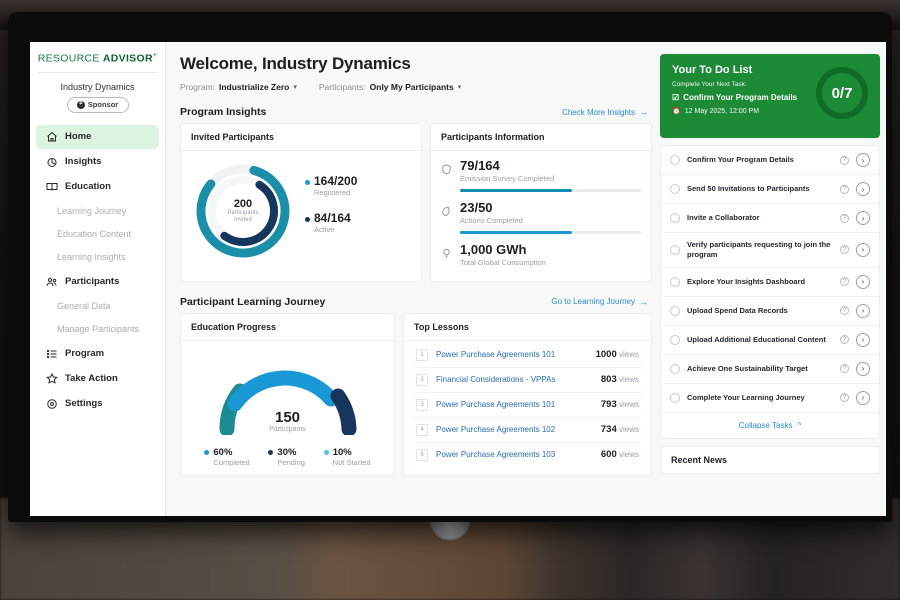 The width and height of the screenshot is (900, 600). I want to click on todo-item: Complete Your Learning Journey? ›, so click(770, 398).